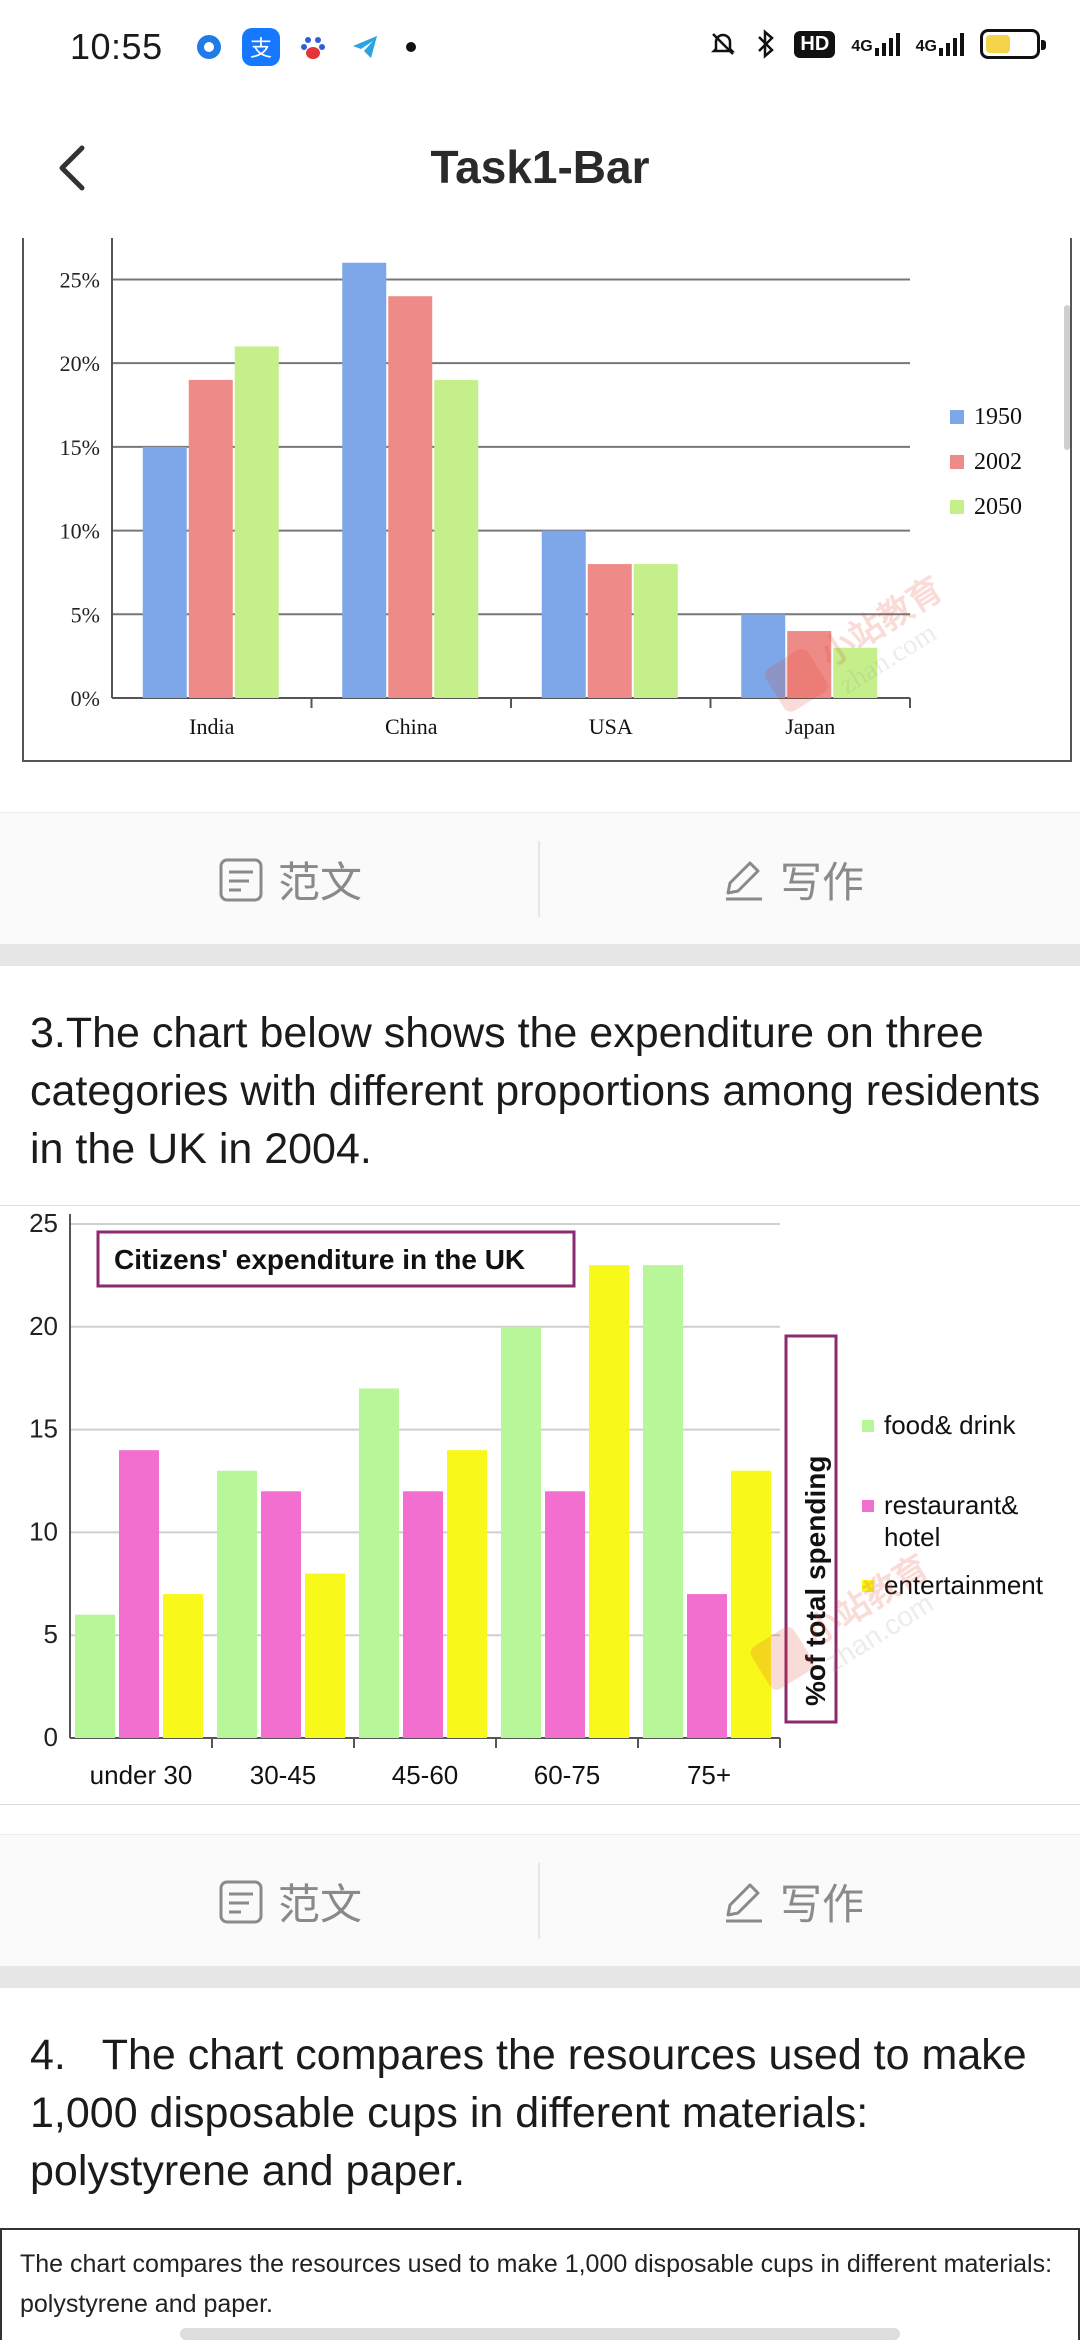 The image size is (1080, 2340). Describe the element at coordinates (80, 363) in the screenshot. I see `y-tick-label: 20%` at that location.